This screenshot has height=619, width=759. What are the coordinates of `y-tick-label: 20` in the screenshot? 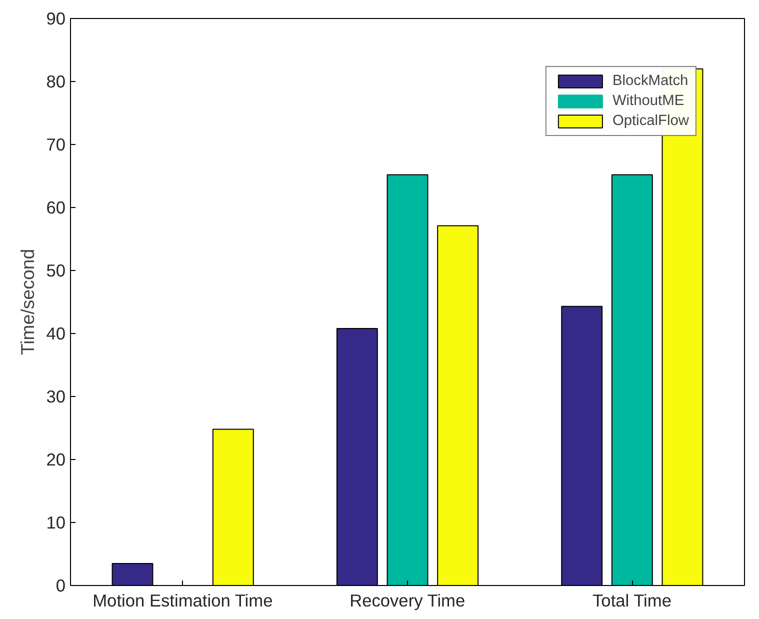 It's located at (56, 460).